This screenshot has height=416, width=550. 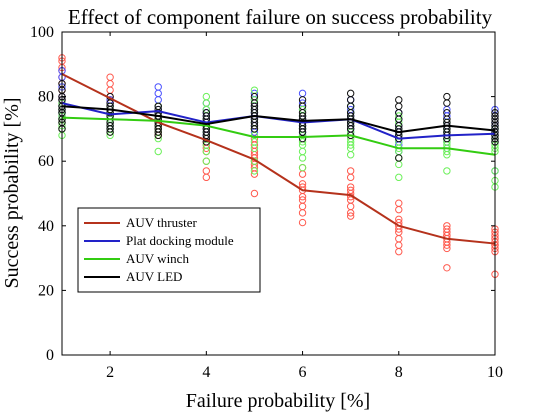 I want to click on x-axis-label: Failure probability [%], so click(x=278, y=401).